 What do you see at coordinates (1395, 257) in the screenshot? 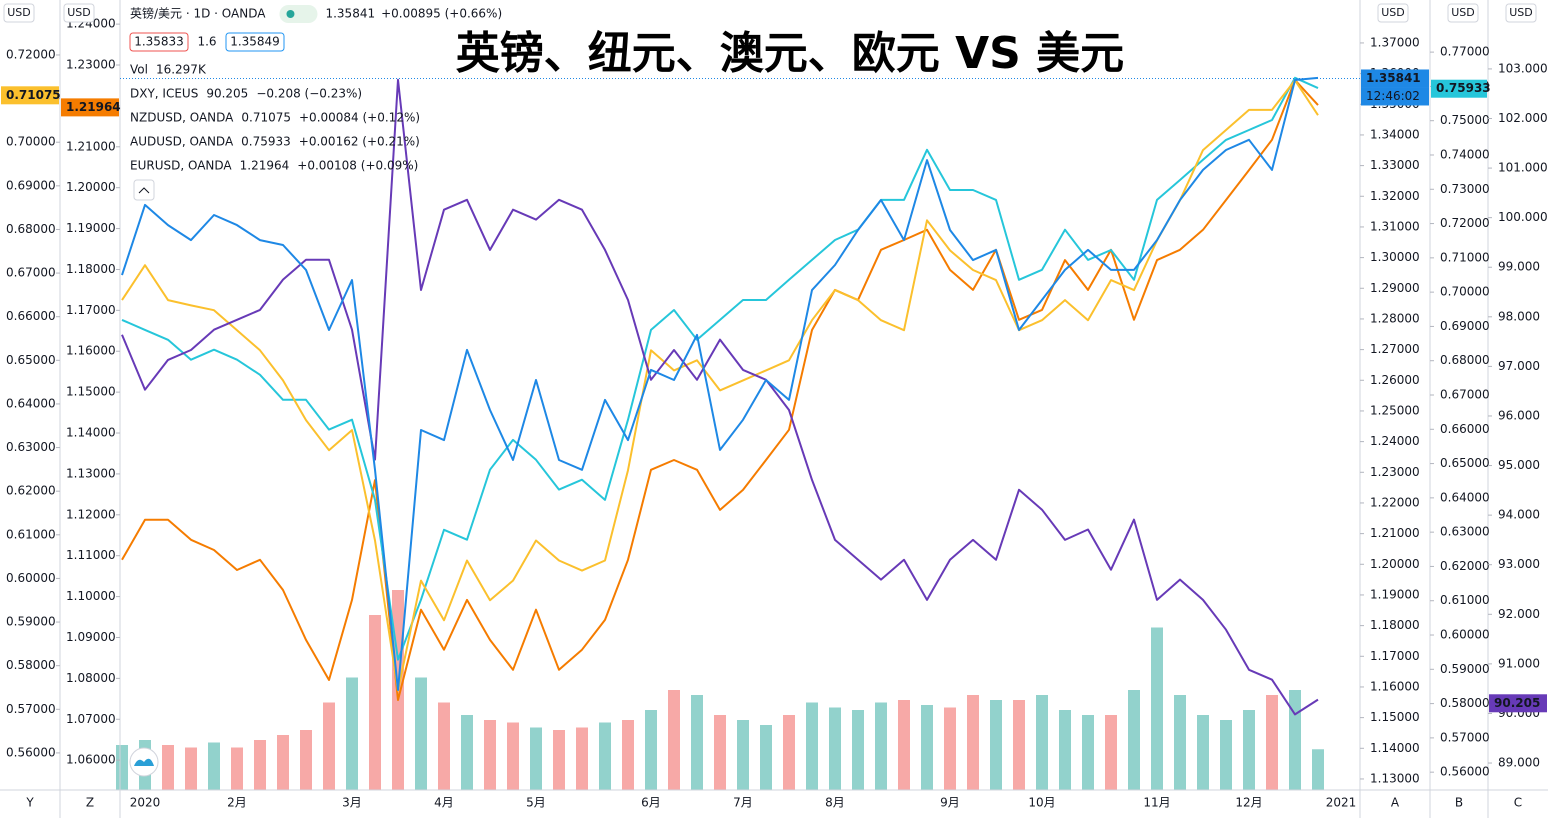
I see `y-tick-label: 1.30000` at bounding box center [1395, 257].